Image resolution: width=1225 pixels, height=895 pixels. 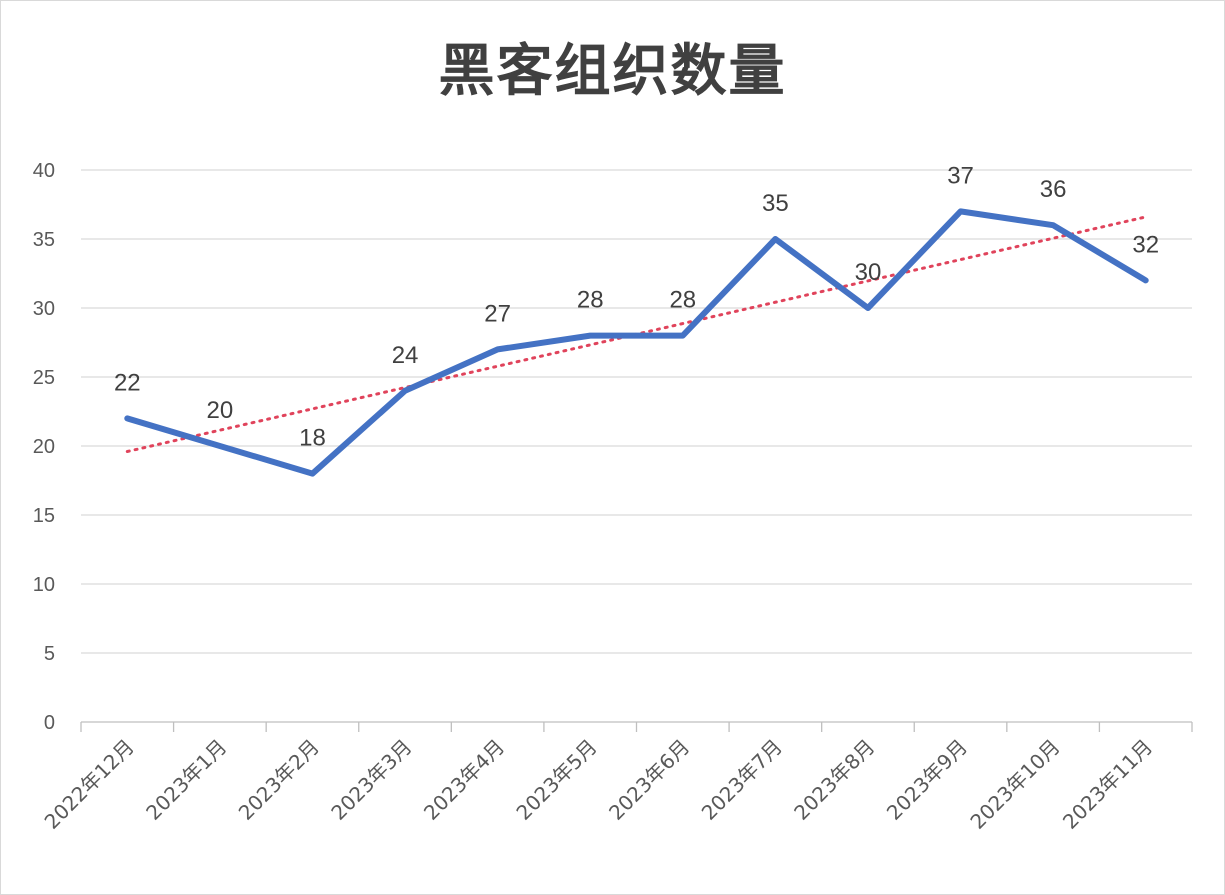 What do you see at coordinates (405, 355) in the screenshot?
I see `data-label: 24` at bounding box center [405, 355].